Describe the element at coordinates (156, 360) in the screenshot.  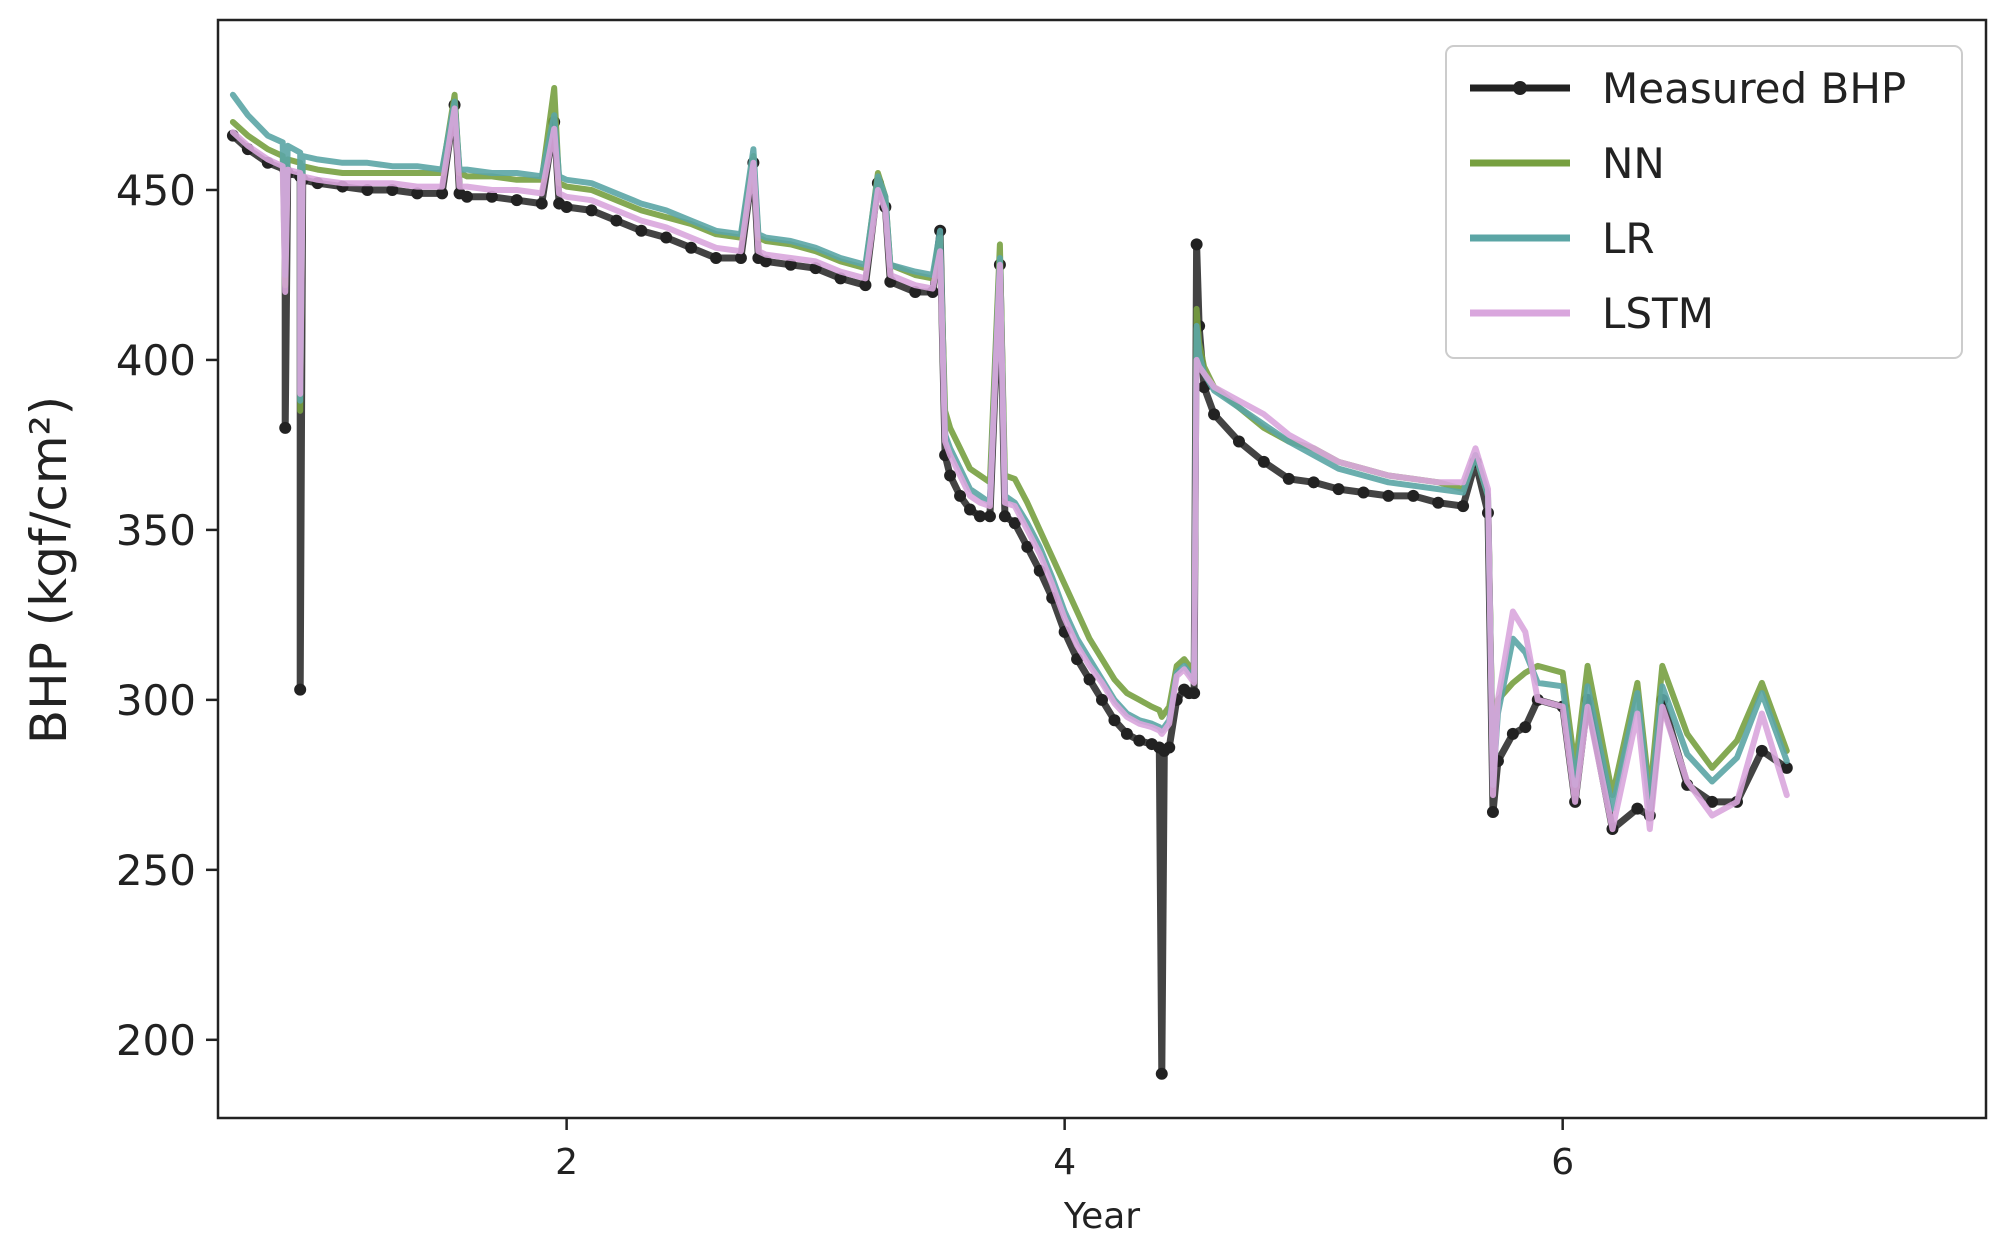
I see `y-tick-label-400: 400` at that location.